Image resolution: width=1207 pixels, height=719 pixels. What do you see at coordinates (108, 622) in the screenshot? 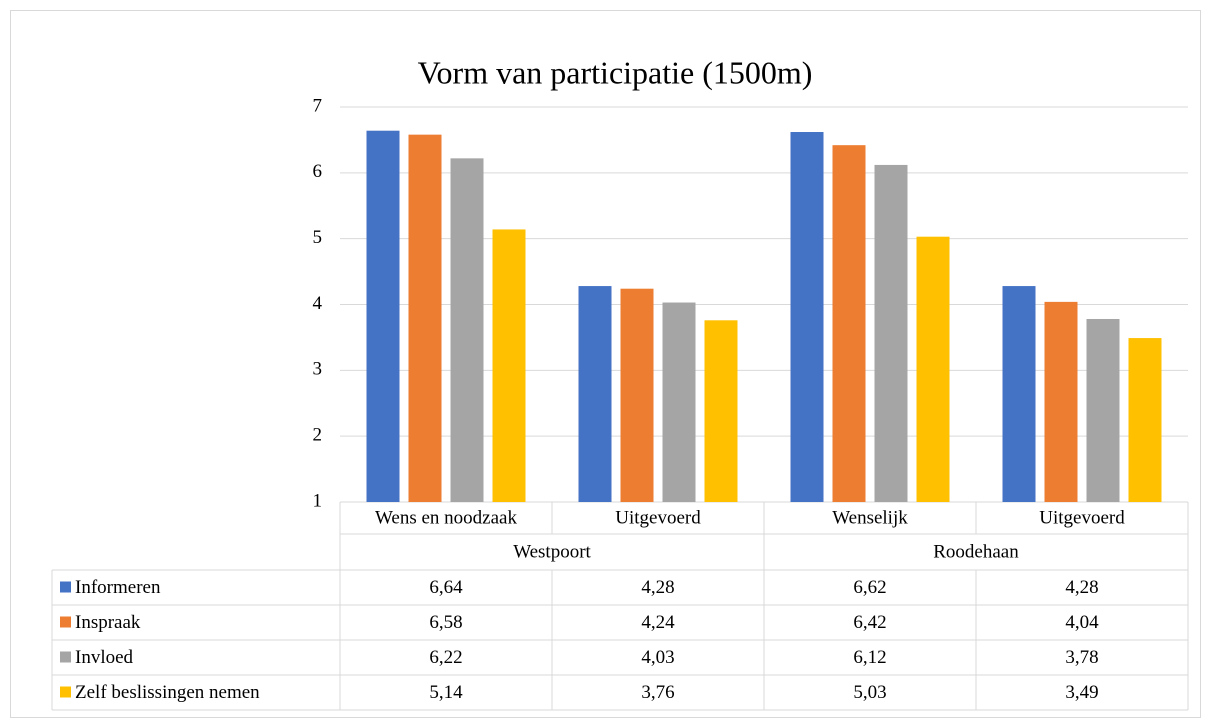
I see `legend-label: Inspraak` at bounding box center [108, 622].